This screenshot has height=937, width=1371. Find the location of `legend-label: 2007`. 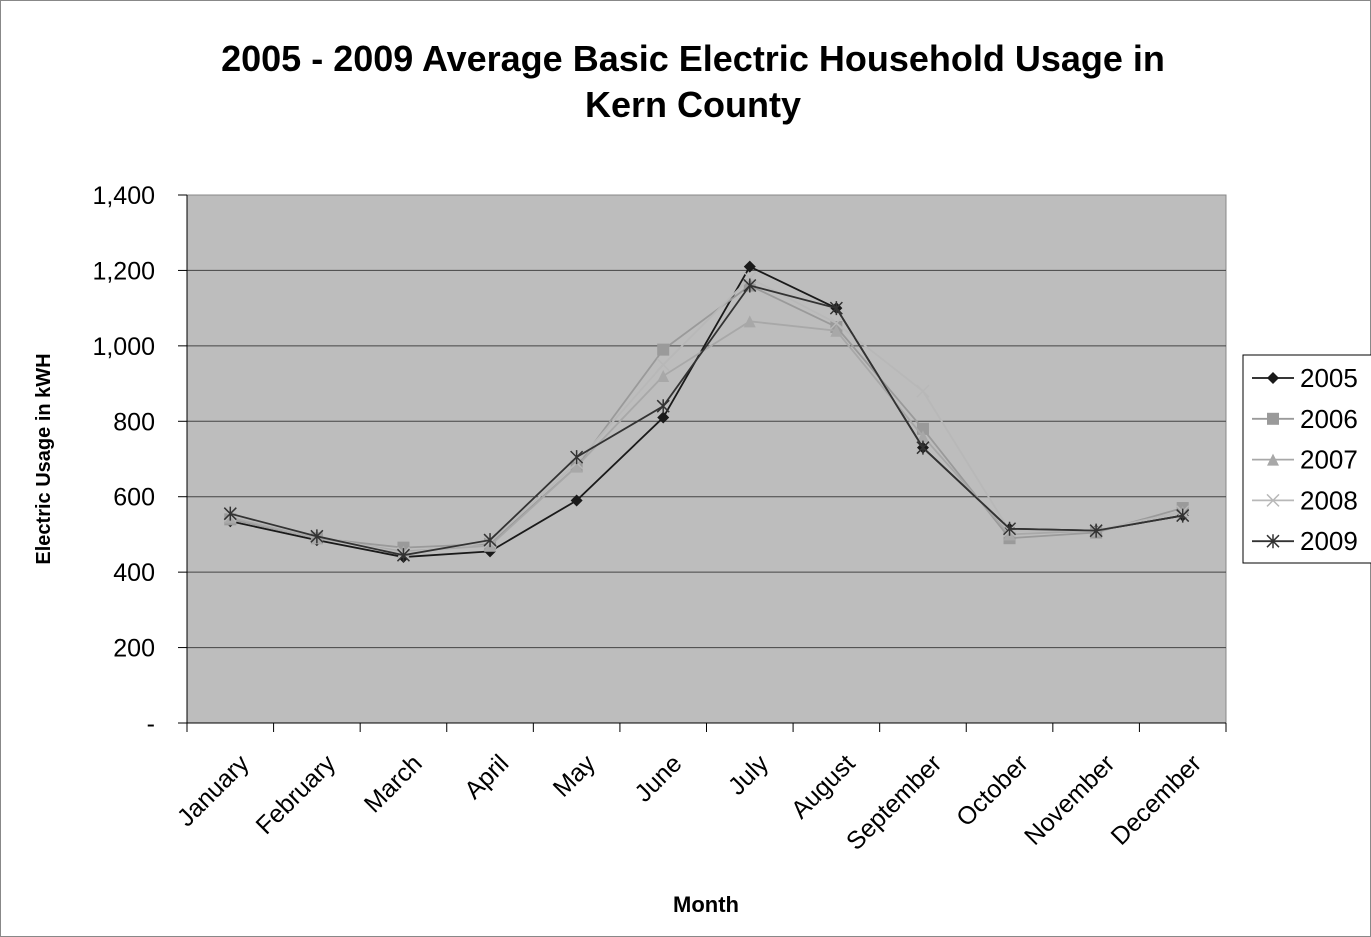

legend-label: 2007 is located at coordinates (1329, 460).